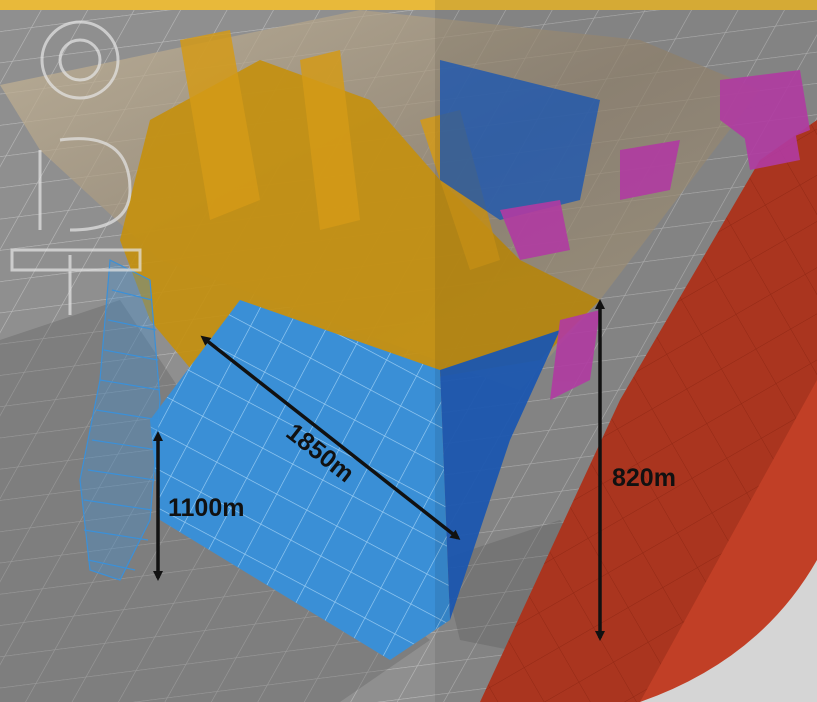  What do you see at coordinates (330, 437) in the screenshot?
I see `width-arrow` at bounding box center [330, 437].